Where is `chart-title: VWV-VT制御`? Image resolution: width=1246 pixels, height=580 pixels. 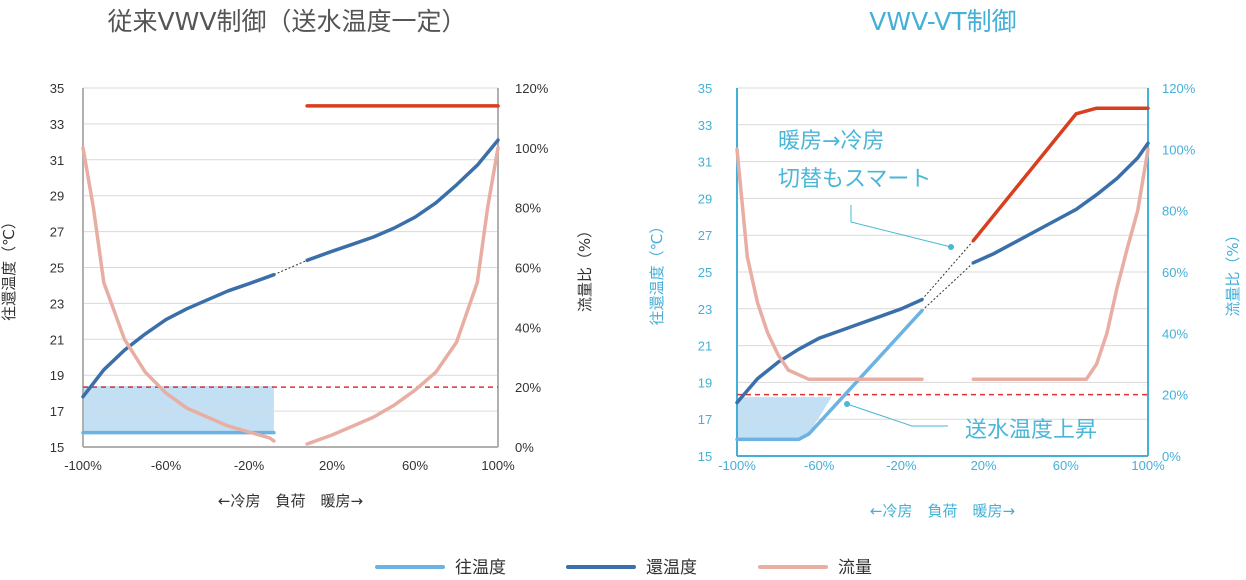
chart-title: VWV-VT制御 is located at coordinates (942, 21).